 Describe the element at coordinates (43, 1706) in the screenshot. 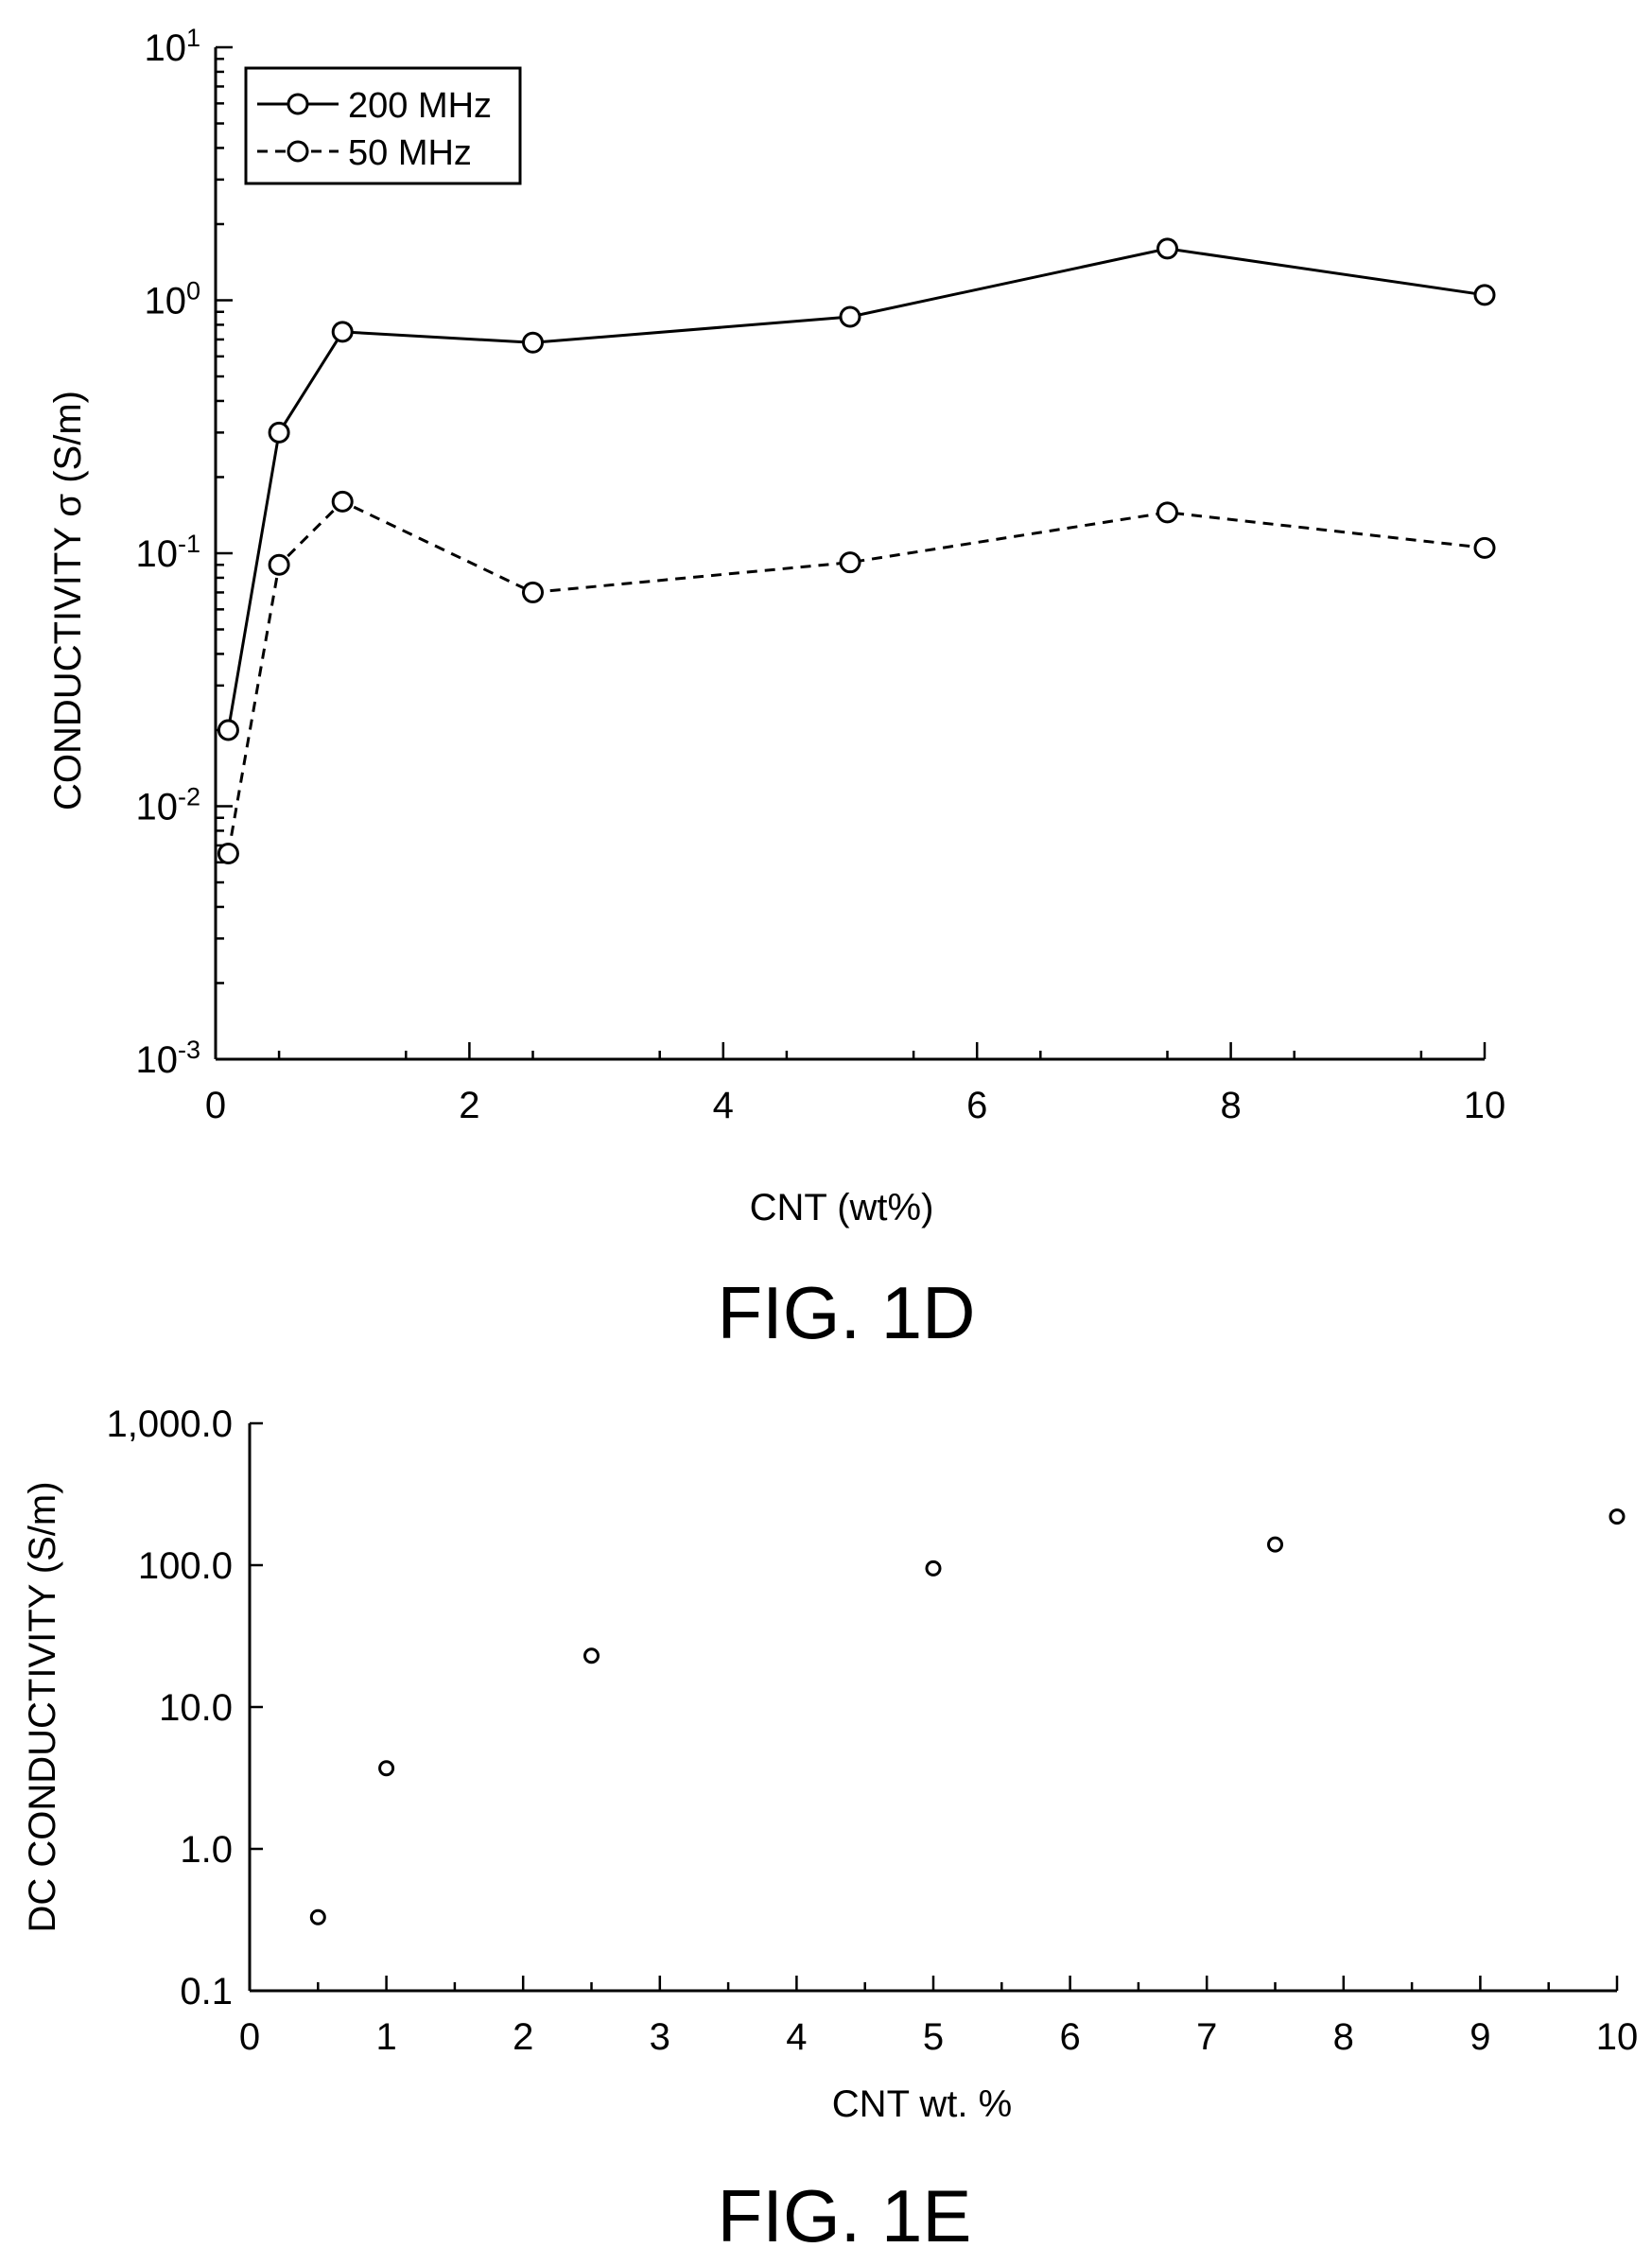

I see `chart-1e-y-axis-label: DC CONDUCTIVITY (S/m)` at that location.